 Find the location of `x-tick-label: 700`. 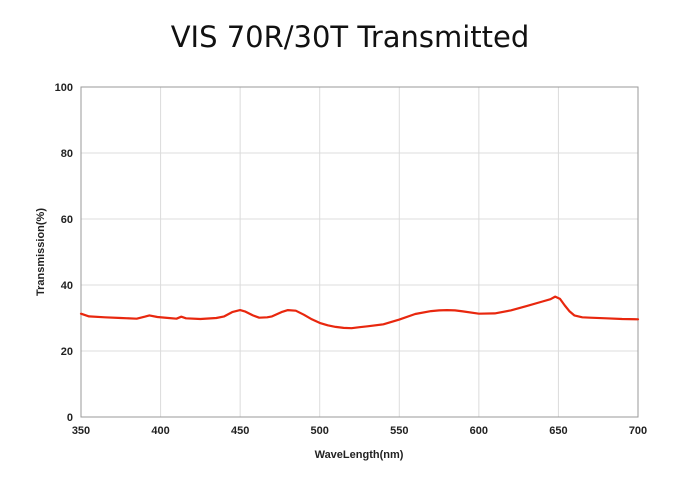

x-tick-label: 700 is located at coordinates (638, 431).